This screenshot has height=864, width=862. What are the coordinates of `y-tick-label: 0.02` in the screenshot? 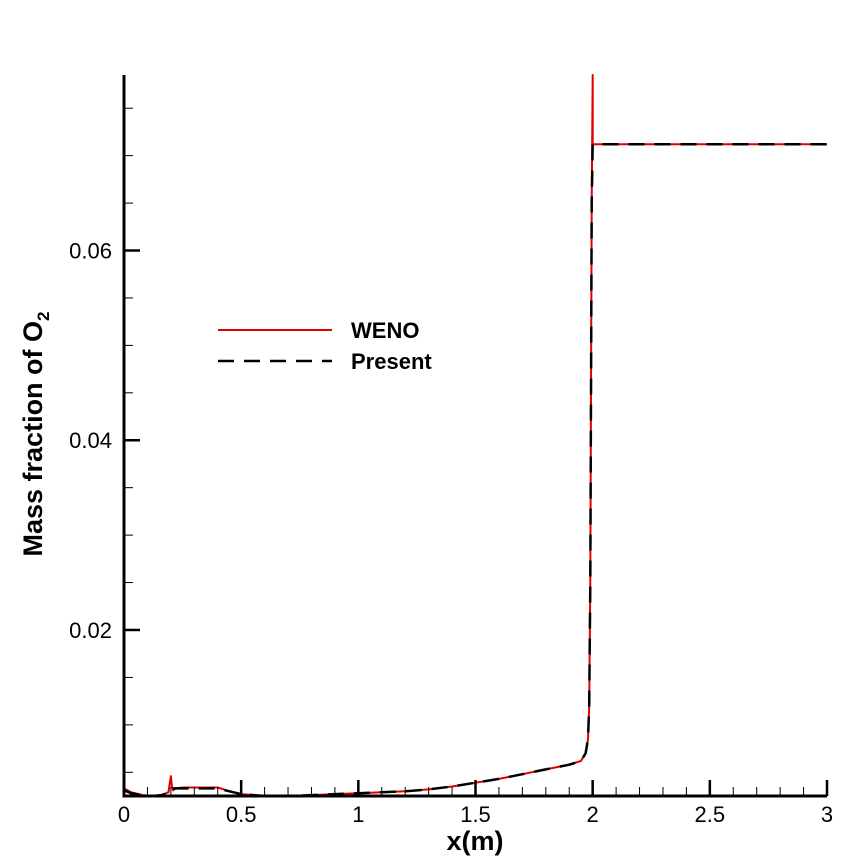 It's located at (90, 630).